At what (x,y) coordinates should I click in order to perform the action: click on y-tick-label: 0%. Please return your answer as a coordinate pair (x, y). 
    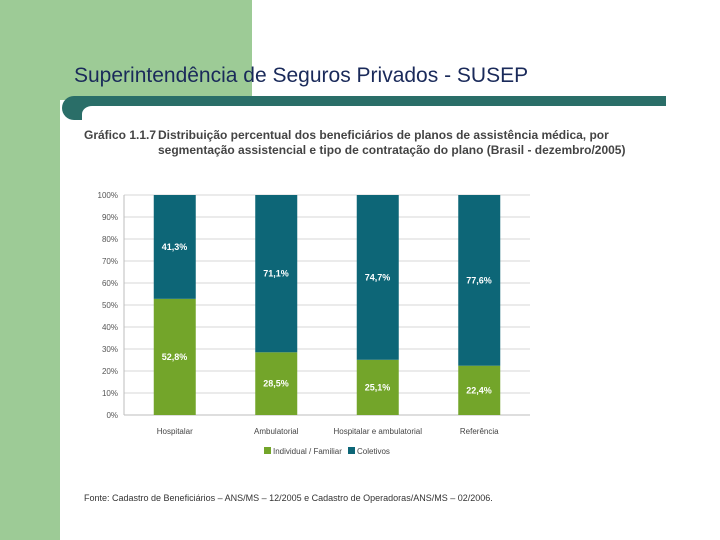
    Looking at the image, I should click on (112, 415).